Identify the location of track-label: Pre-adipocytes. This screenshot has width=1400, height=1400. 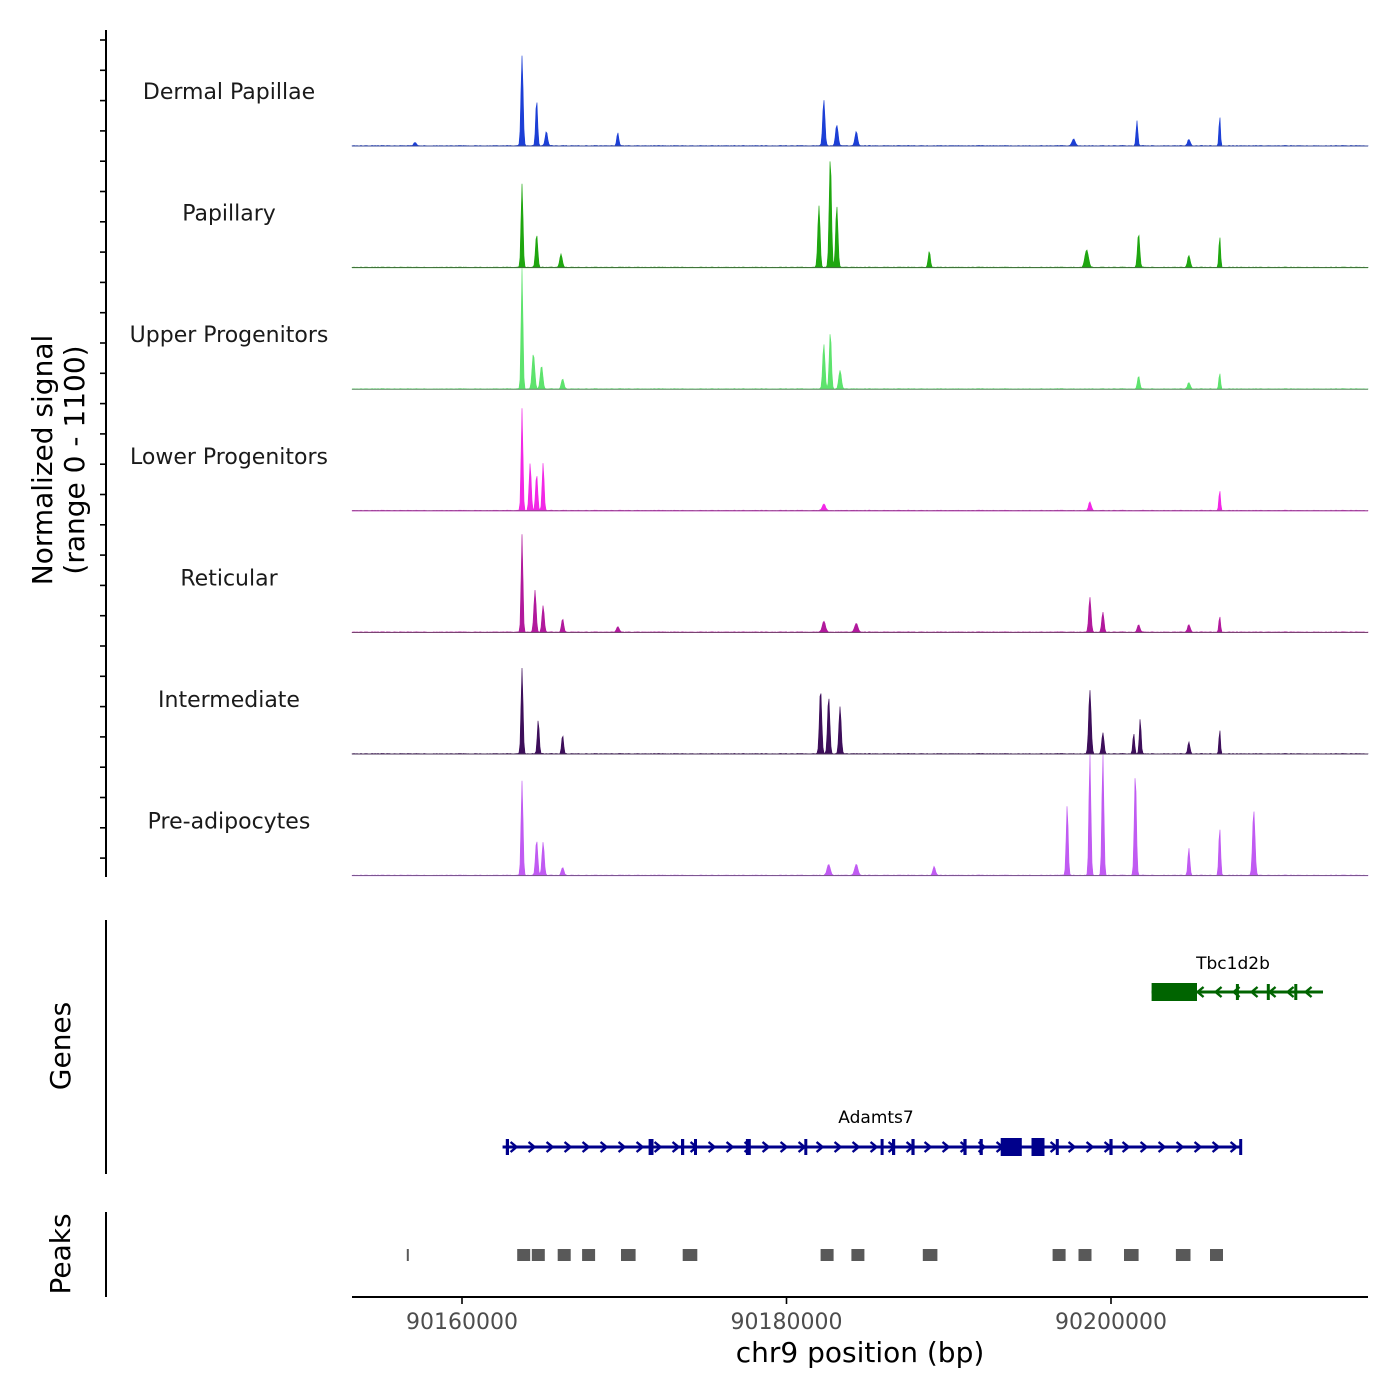
(229, 822).